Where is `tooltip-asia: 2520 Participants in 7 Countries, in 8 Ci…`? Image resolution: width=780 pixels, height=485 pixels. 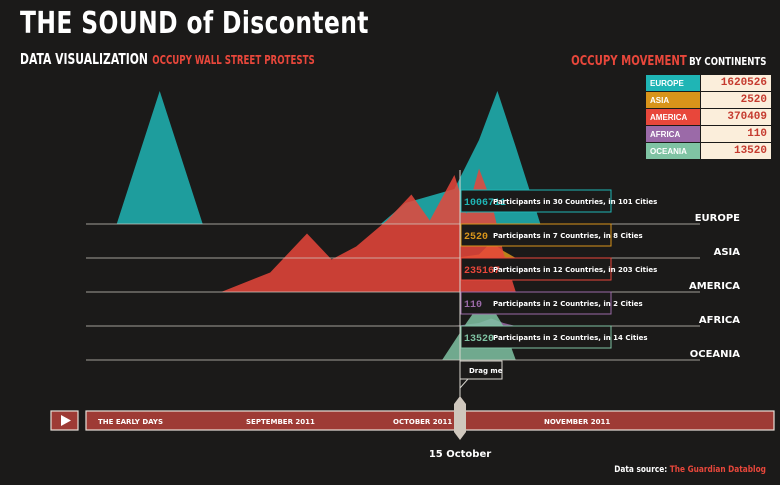
tooltip-asia: 2520 Participants in 7 Countries, in 8 Ci… is located at coordinates (551, 235).